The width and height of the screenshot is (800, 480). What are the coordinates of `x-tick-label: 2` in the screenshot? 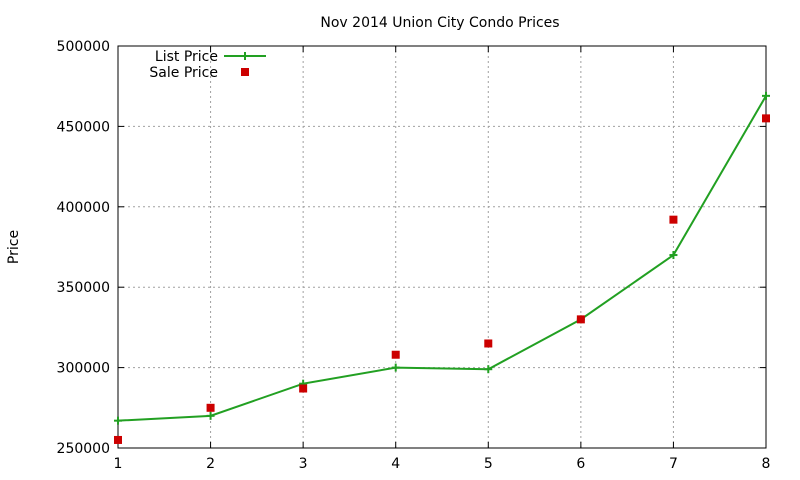 It's located at (210, 464).